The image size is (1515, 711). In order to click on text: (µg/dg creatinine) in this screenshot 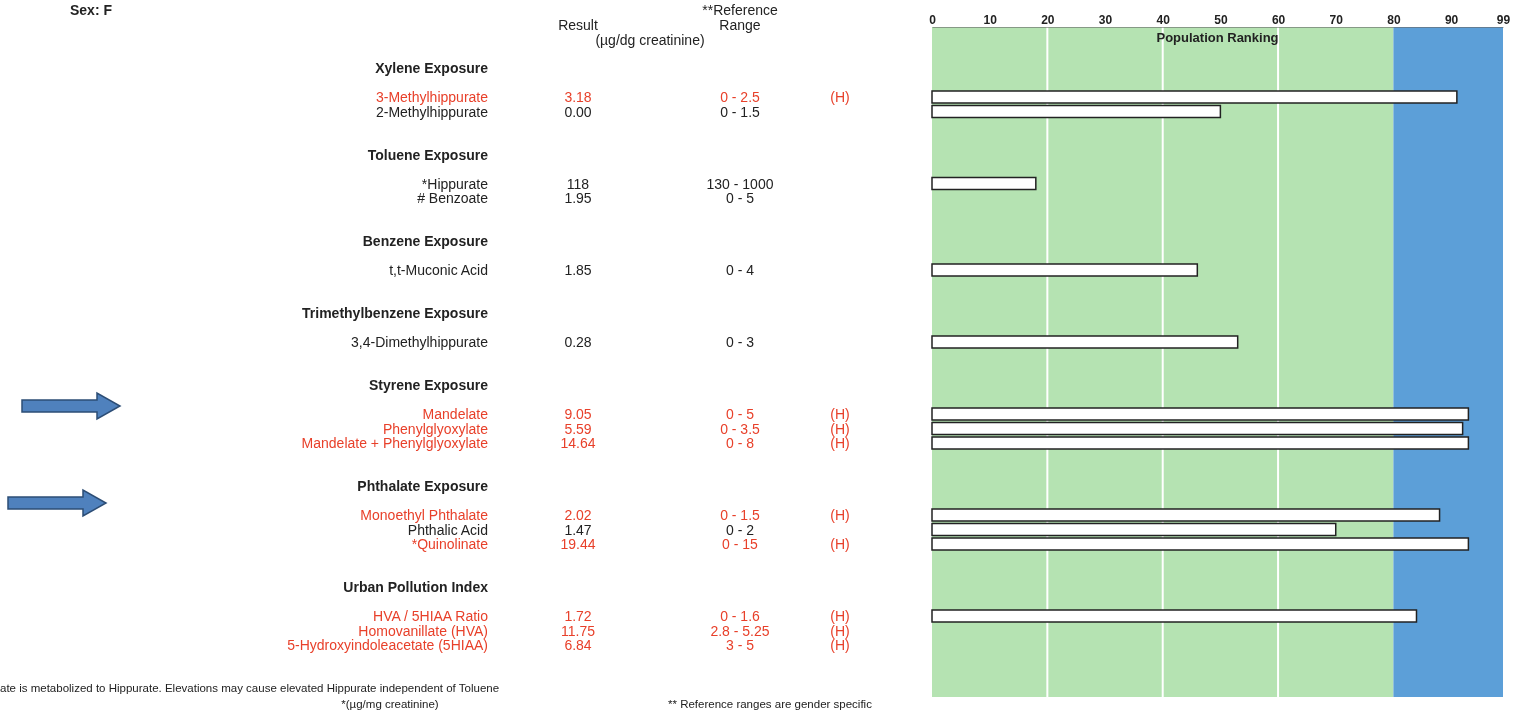, I will do `click(650, 40)`.